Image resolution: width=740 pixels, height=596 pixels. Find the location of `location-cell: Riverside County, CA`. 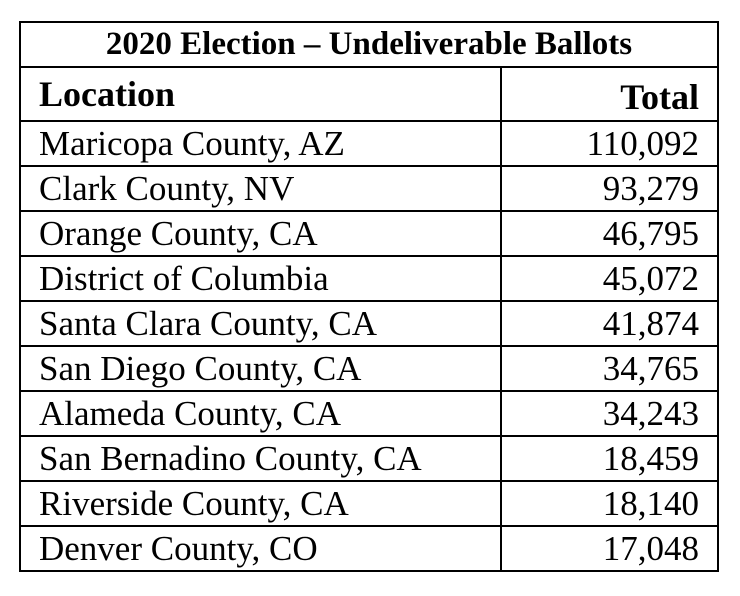

location-cell: Riverside County, CA is located at coordinates (260, 503).